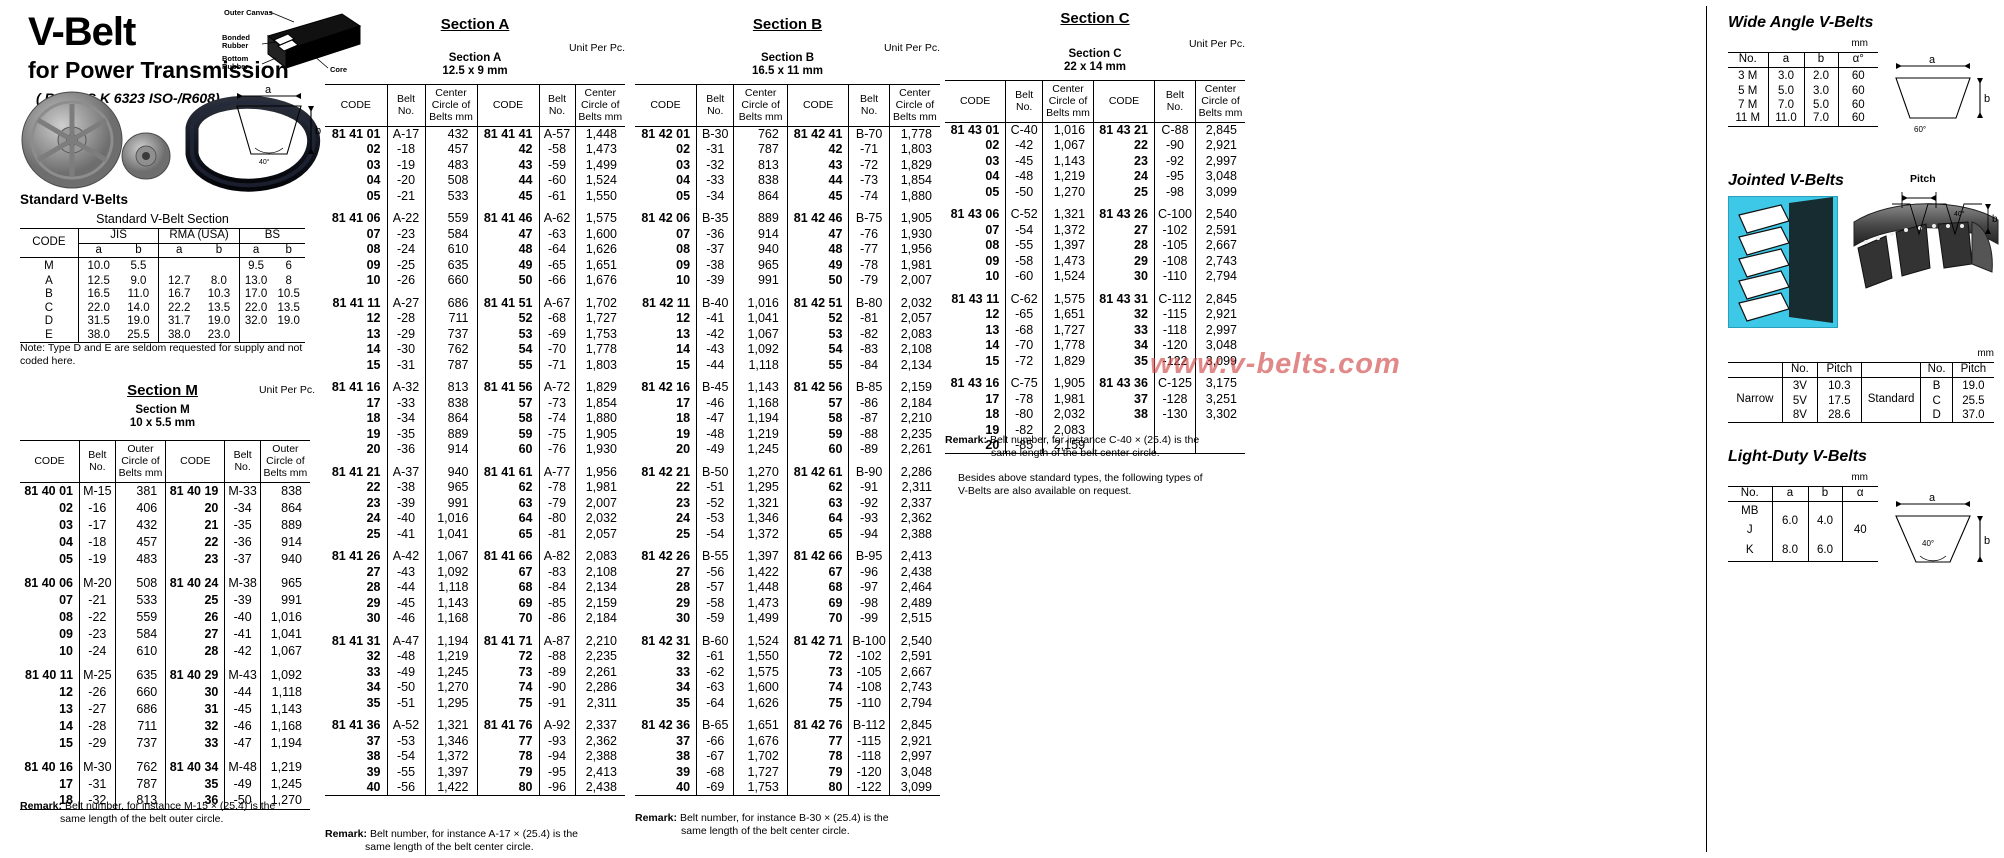 This screenshot has width=2004, height=858. I want to click on belt-code: 81 41 56, so click(508, 388).